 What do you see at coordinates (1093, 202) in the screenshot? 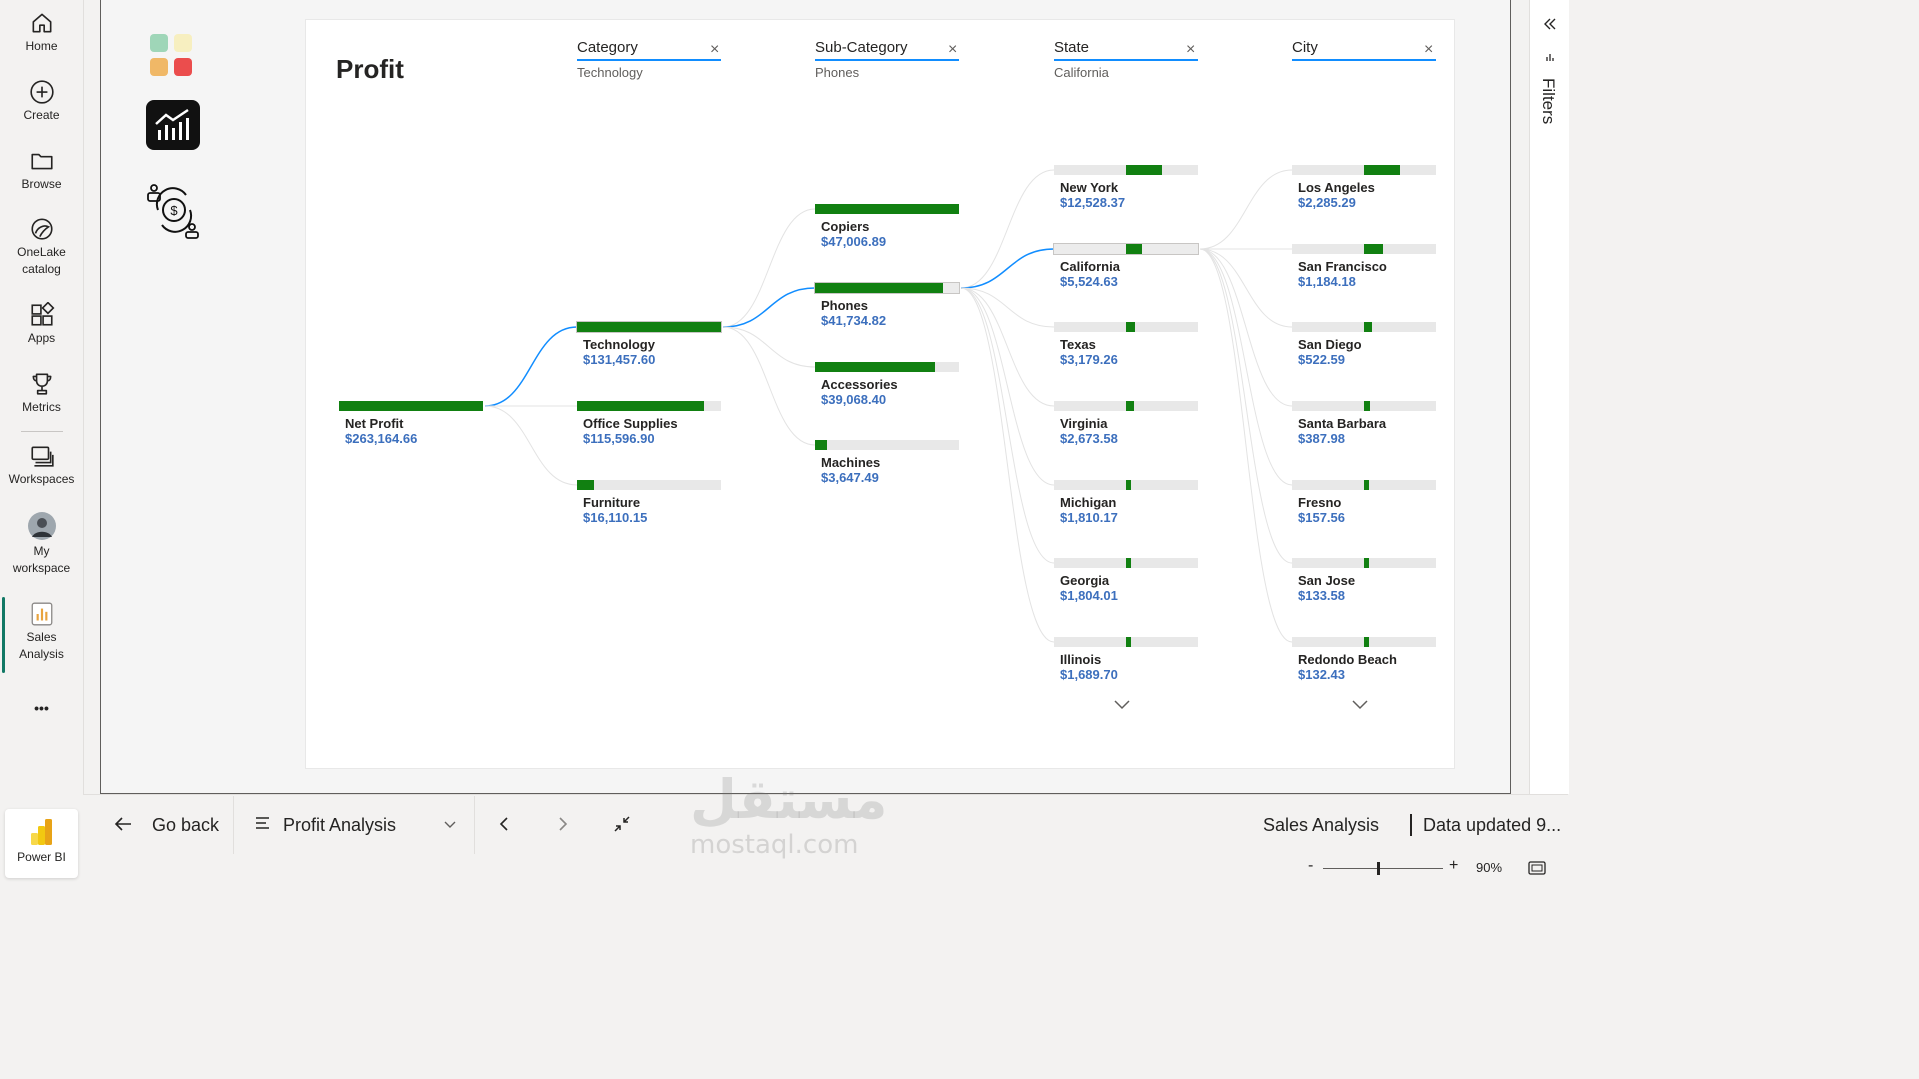
I see `node-value: $12,528.37` at bounding box center [1093, 202].